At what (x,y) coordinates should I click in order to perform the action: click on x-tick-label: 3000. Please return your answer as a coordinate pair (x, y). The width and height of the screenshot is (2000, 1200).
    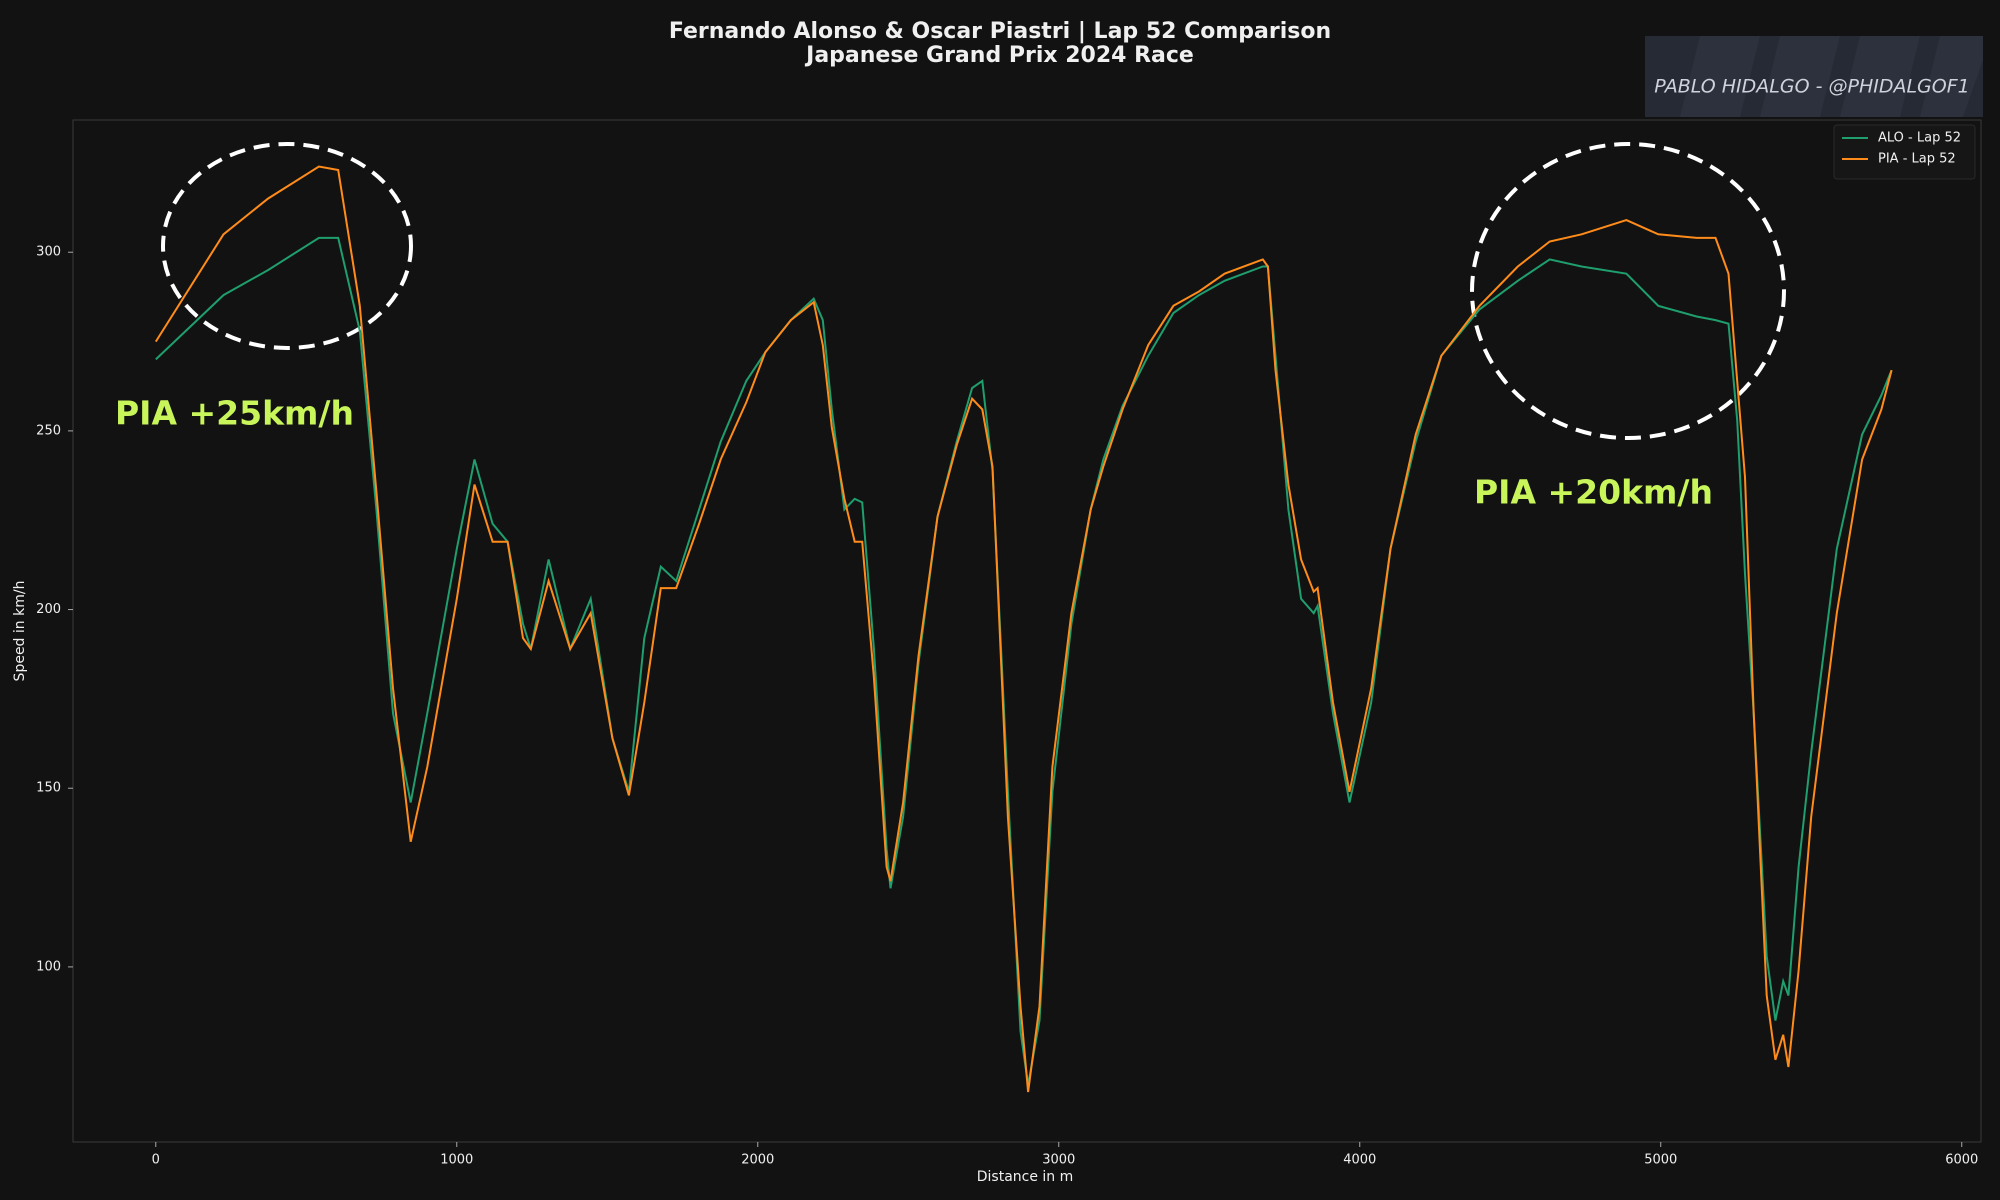
    Looking at the image, I should click on (1058, 1160).